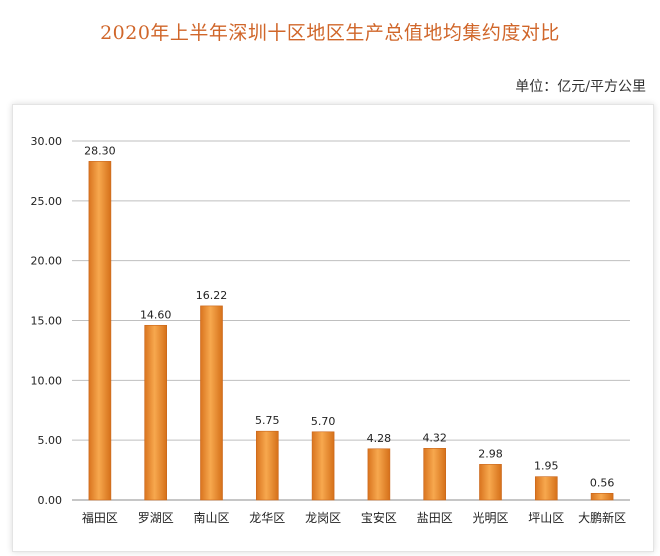 The width and height of the screenshot is (660, 556). Describe the element at coordinates (323, 518) in the screenshot. I see `x-tick-label: 龙岗区` at that location.